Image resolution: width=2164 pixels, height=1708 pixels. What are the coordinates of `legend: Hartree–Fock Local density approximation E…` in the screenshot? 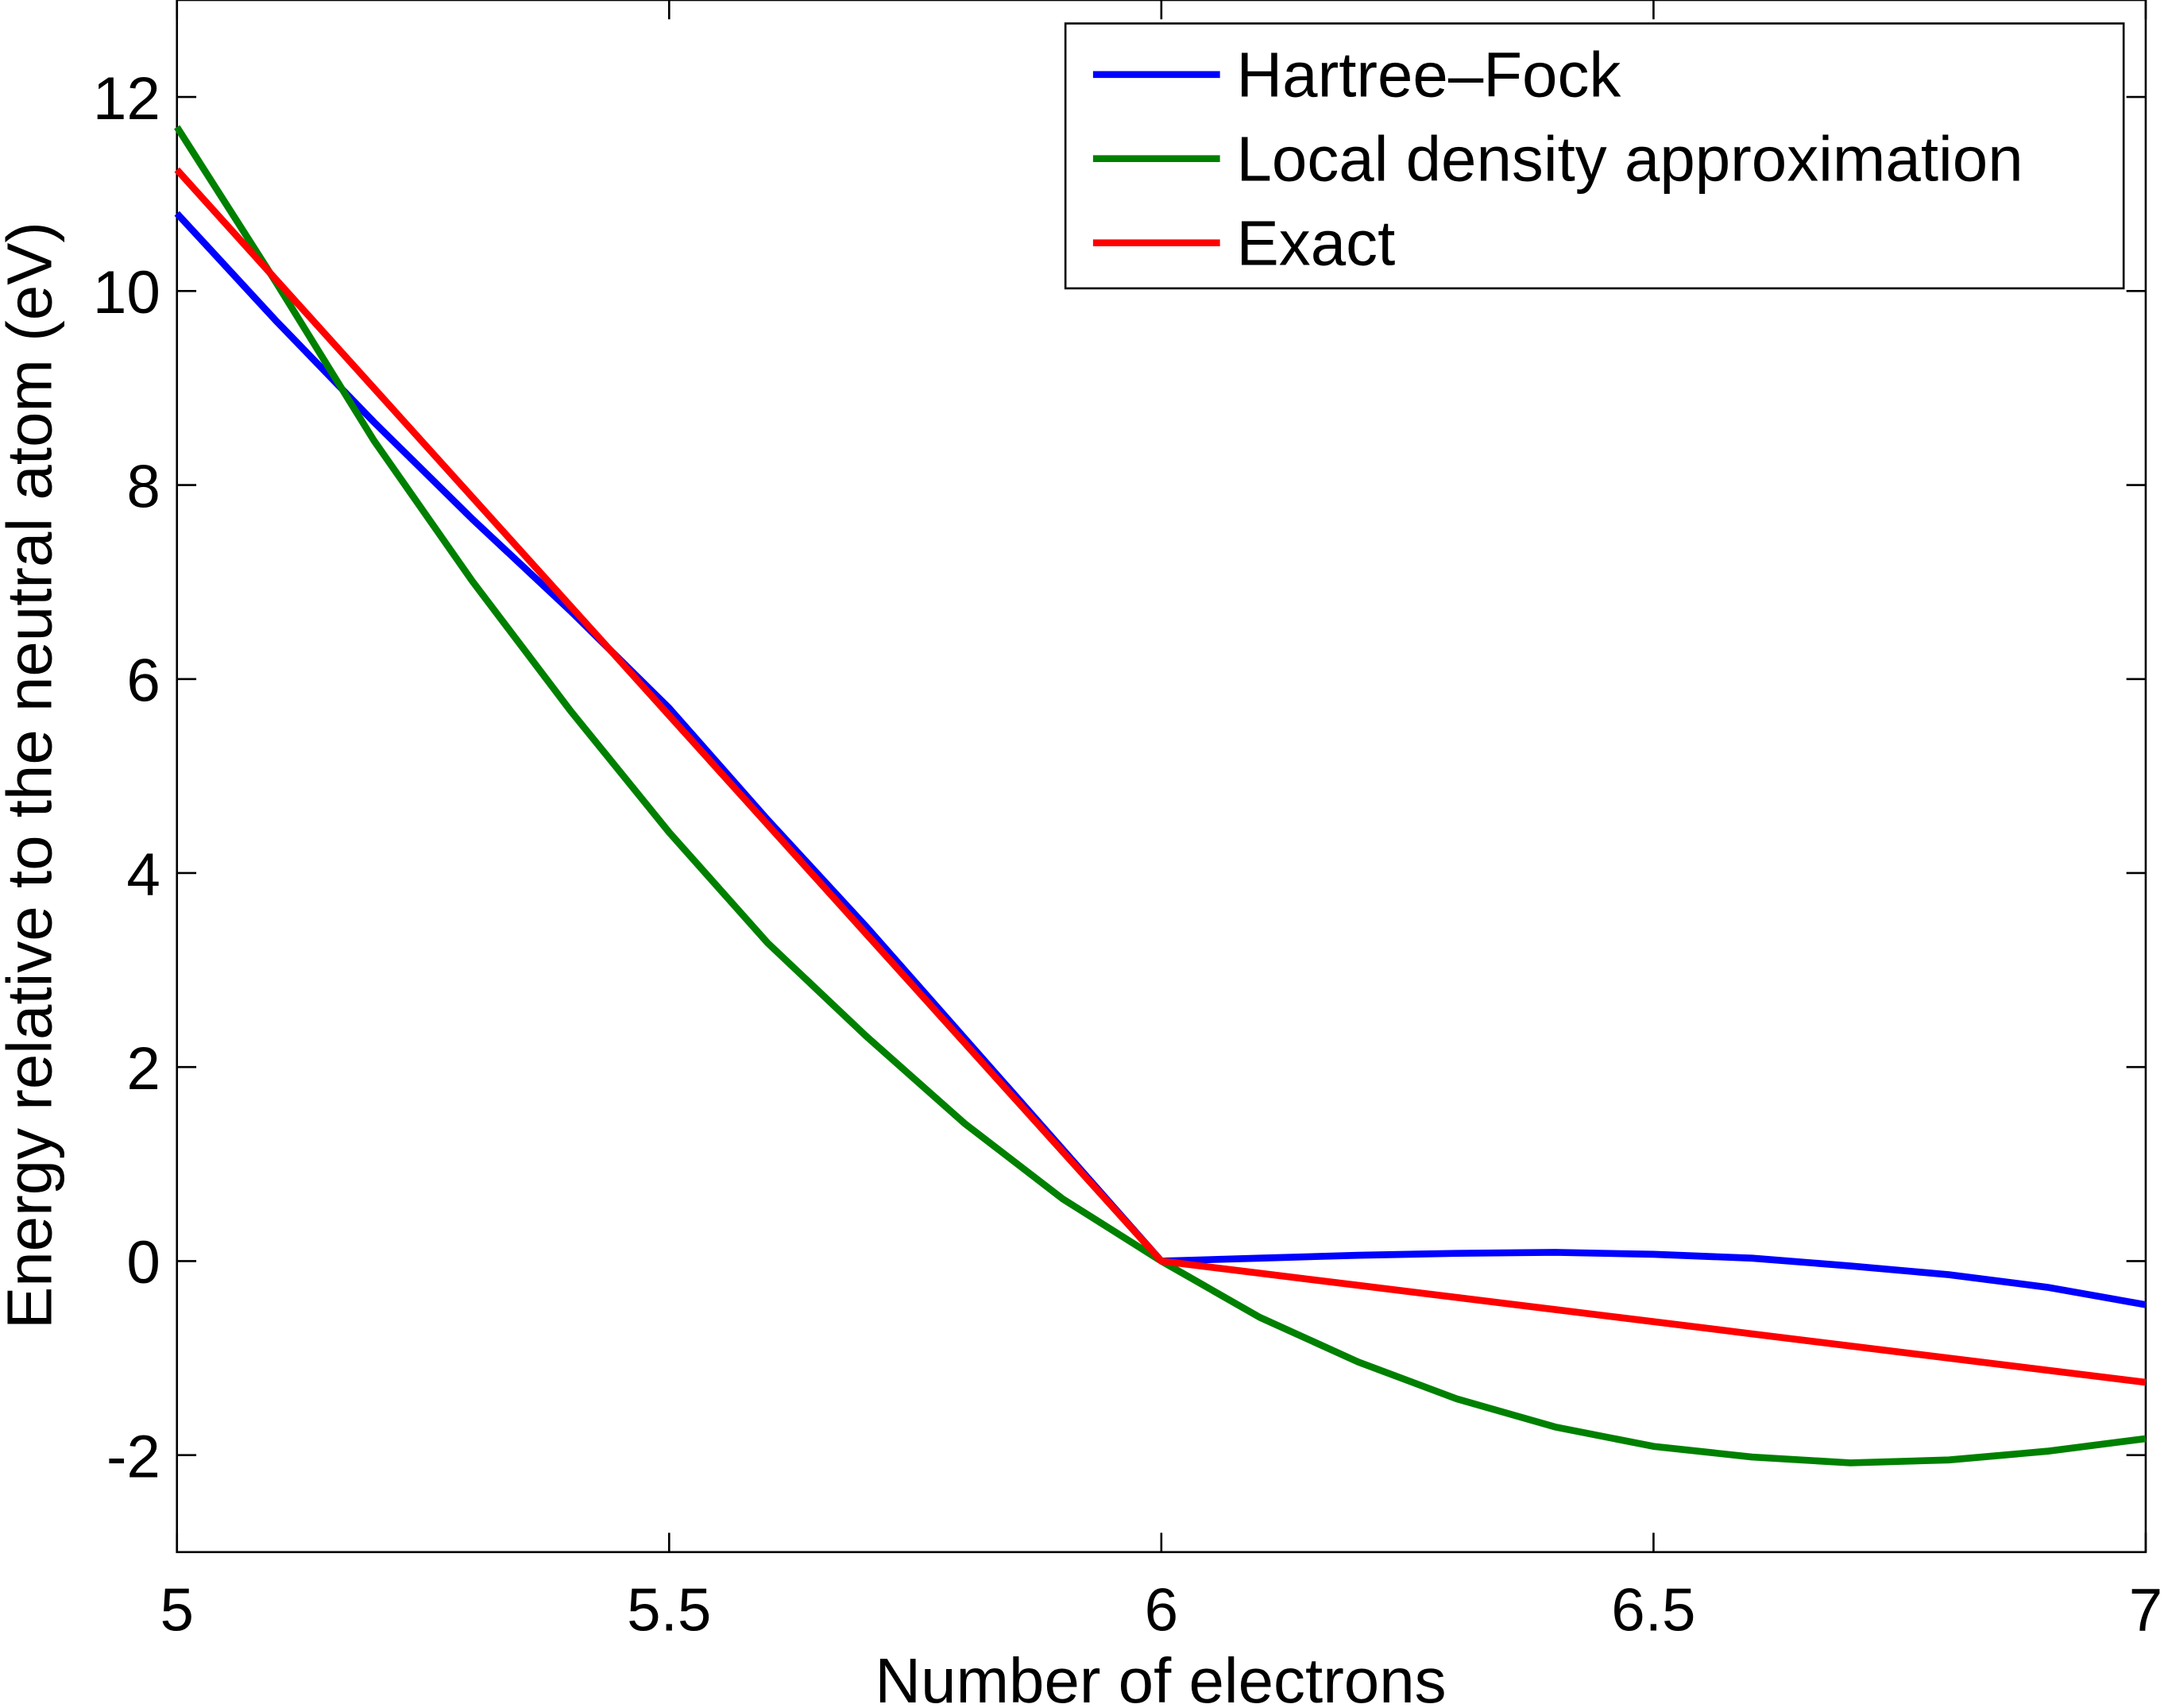 It's located at (1594, 156).